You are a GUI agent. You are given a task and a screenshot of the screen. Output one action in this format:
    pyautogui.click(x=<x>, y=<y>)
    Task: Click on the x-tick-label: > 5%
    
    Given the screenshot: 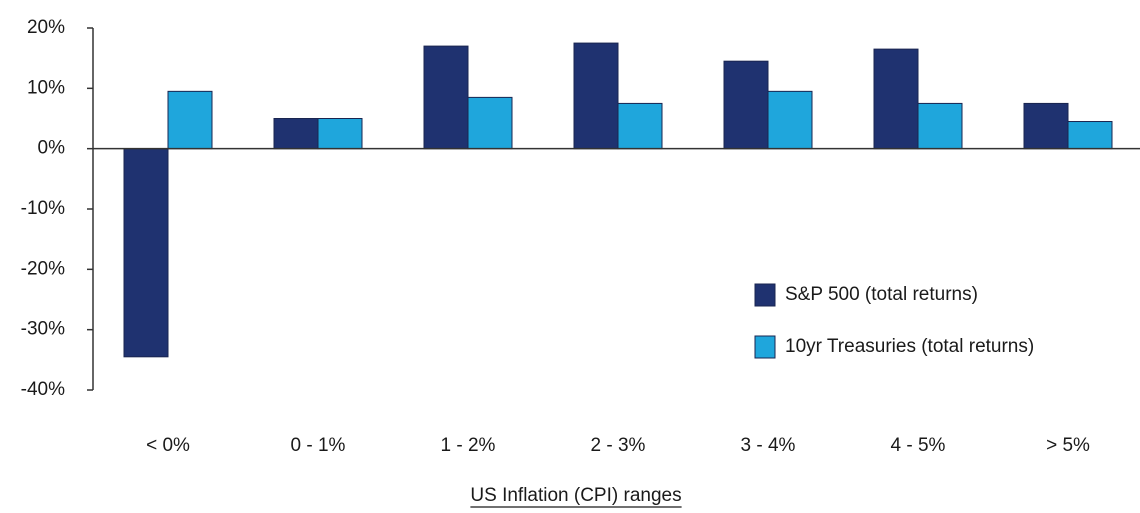 What is the action you would take?
    pyautogui.click(x=1068, y=445)
    